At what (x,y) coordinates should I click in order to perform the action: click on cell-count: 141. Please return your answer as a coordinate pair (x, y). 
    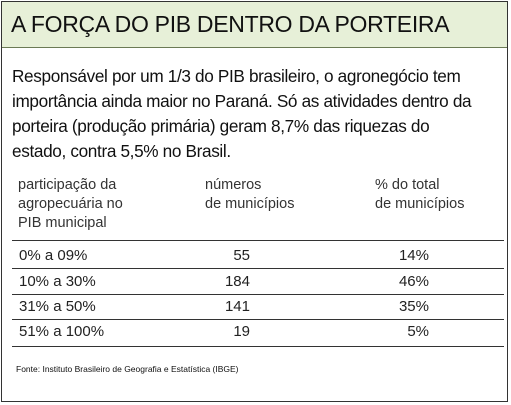
    Looking at the image, I should click on (237, 306).